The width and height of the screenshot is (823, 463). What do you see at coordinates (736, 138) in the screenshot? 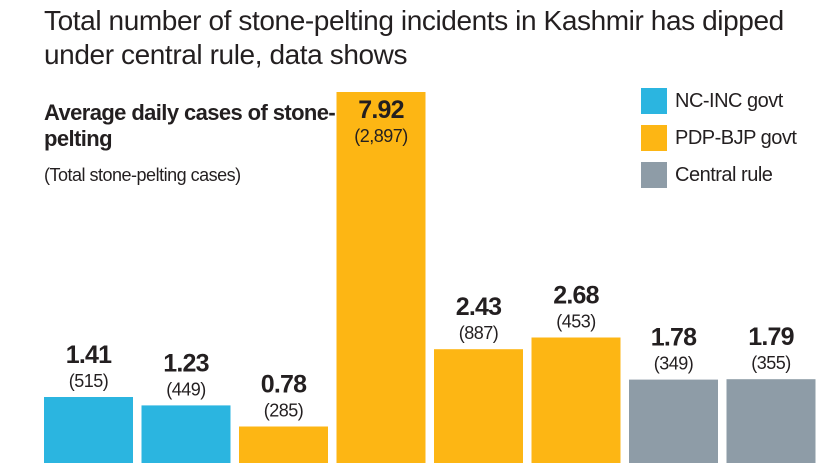
I see `legend-label-pdp-bjp: PDP-BJP govt` at bounding box center [736, 138].